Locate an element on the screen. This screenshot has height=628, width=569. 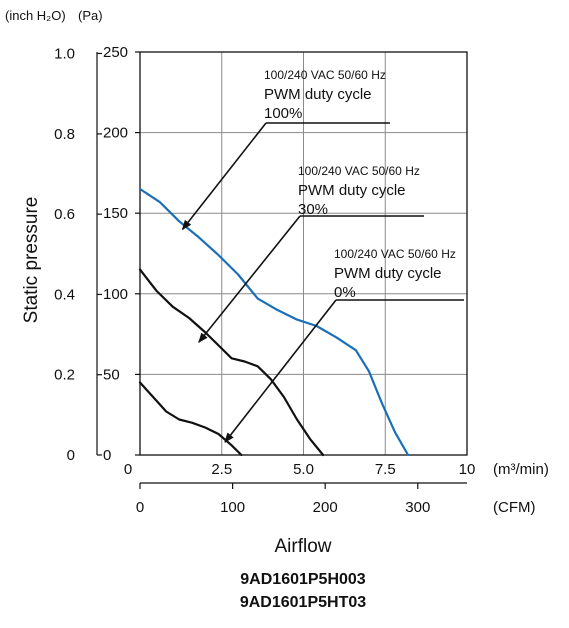
y-tick-label-2: 100 is located at coordinates (115, 294).